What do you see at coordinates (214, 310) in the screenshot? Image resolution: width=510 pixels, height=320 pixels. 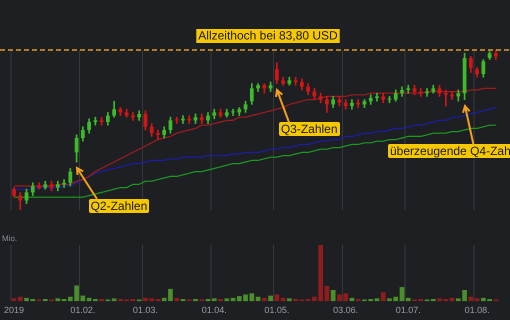 I see `x-tick-label: 01.04.` at bounding box center [214, 310].